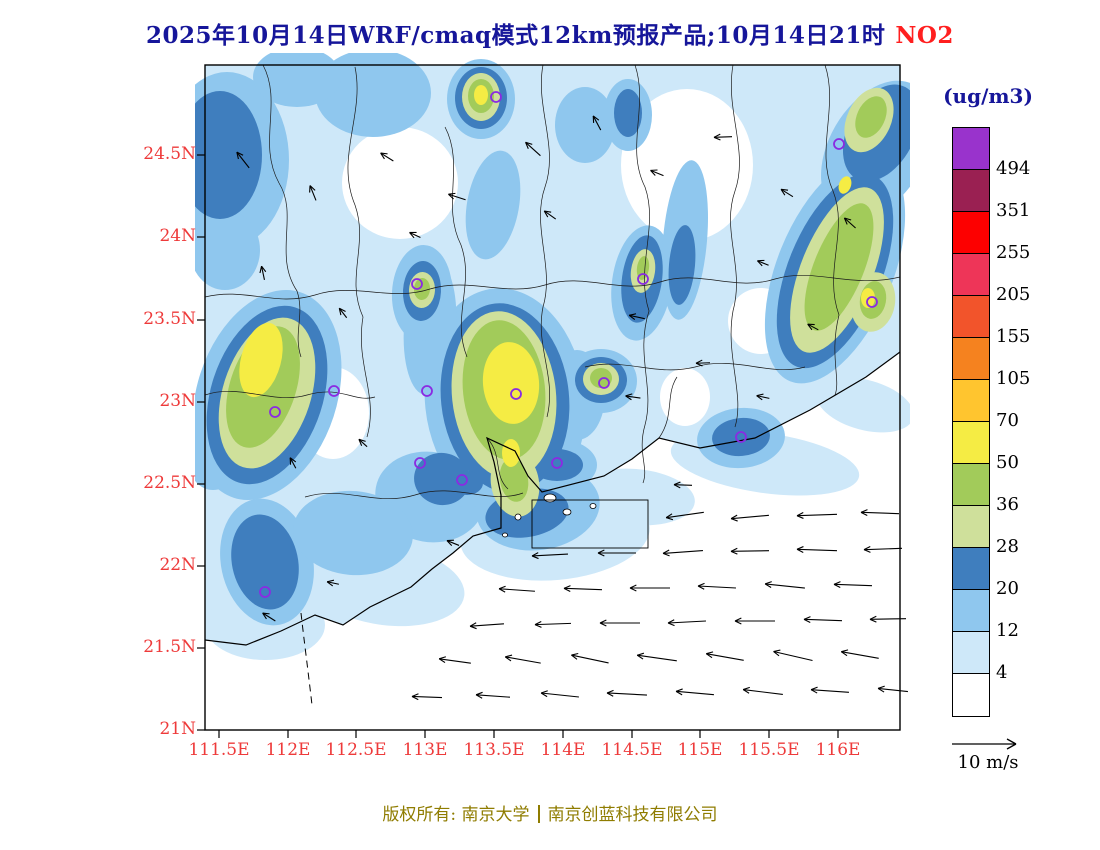 This screenshot has width=1100, height=850. What do you see at coordinates (177, 401) in the screenshot?
I see `lat-tick-label: 23N` at bounding box center [177, 401].